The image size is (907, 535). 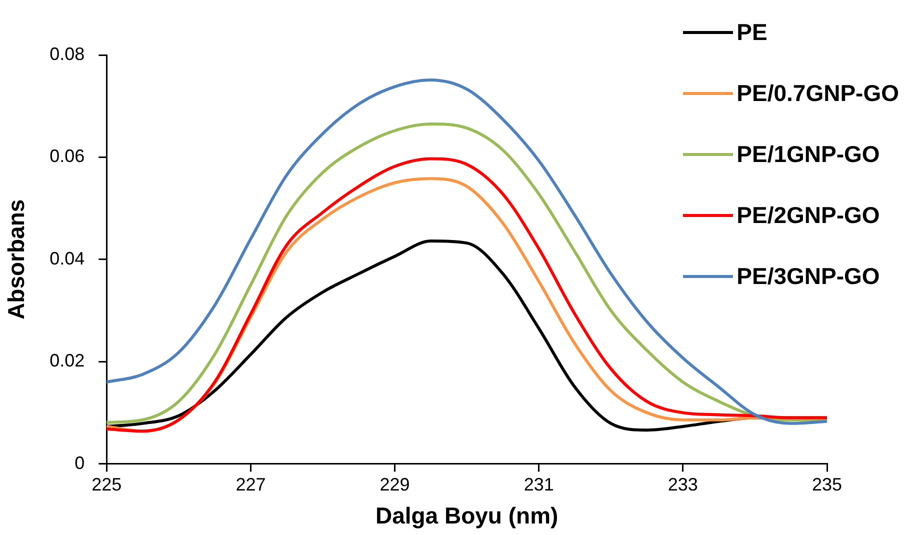 What do you see at coordinates (808, 215) in the screenshot?
I see `legend-label: PE/2GNP-GO` at bounding box center [808, 215].